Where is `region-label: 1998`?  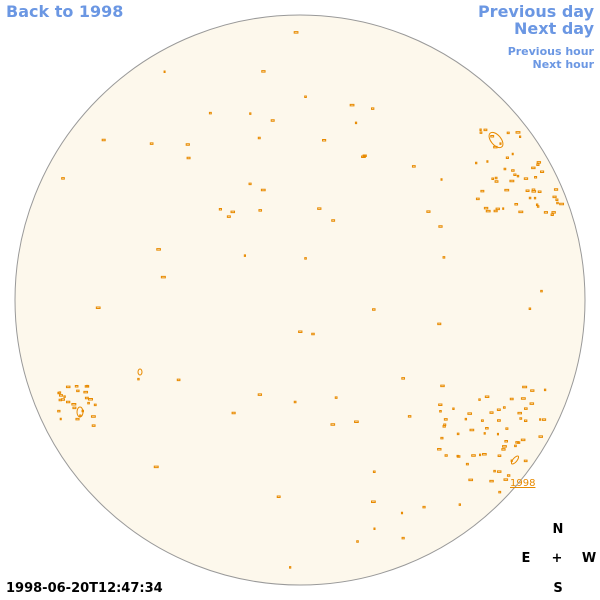 region-label: 1998 is located at coordinates (523, 483).